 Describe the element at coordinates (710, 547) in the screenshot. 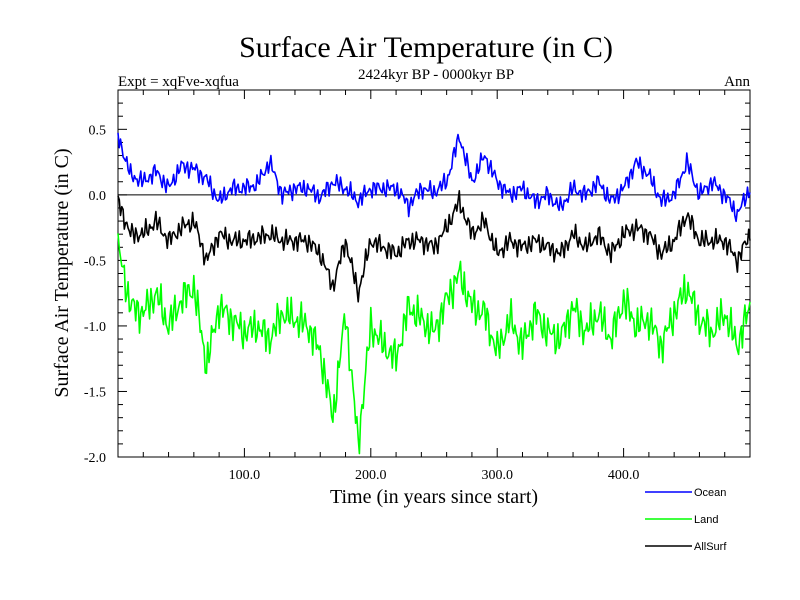

I see `legend-label-allsurf: AllSurf` at that location.